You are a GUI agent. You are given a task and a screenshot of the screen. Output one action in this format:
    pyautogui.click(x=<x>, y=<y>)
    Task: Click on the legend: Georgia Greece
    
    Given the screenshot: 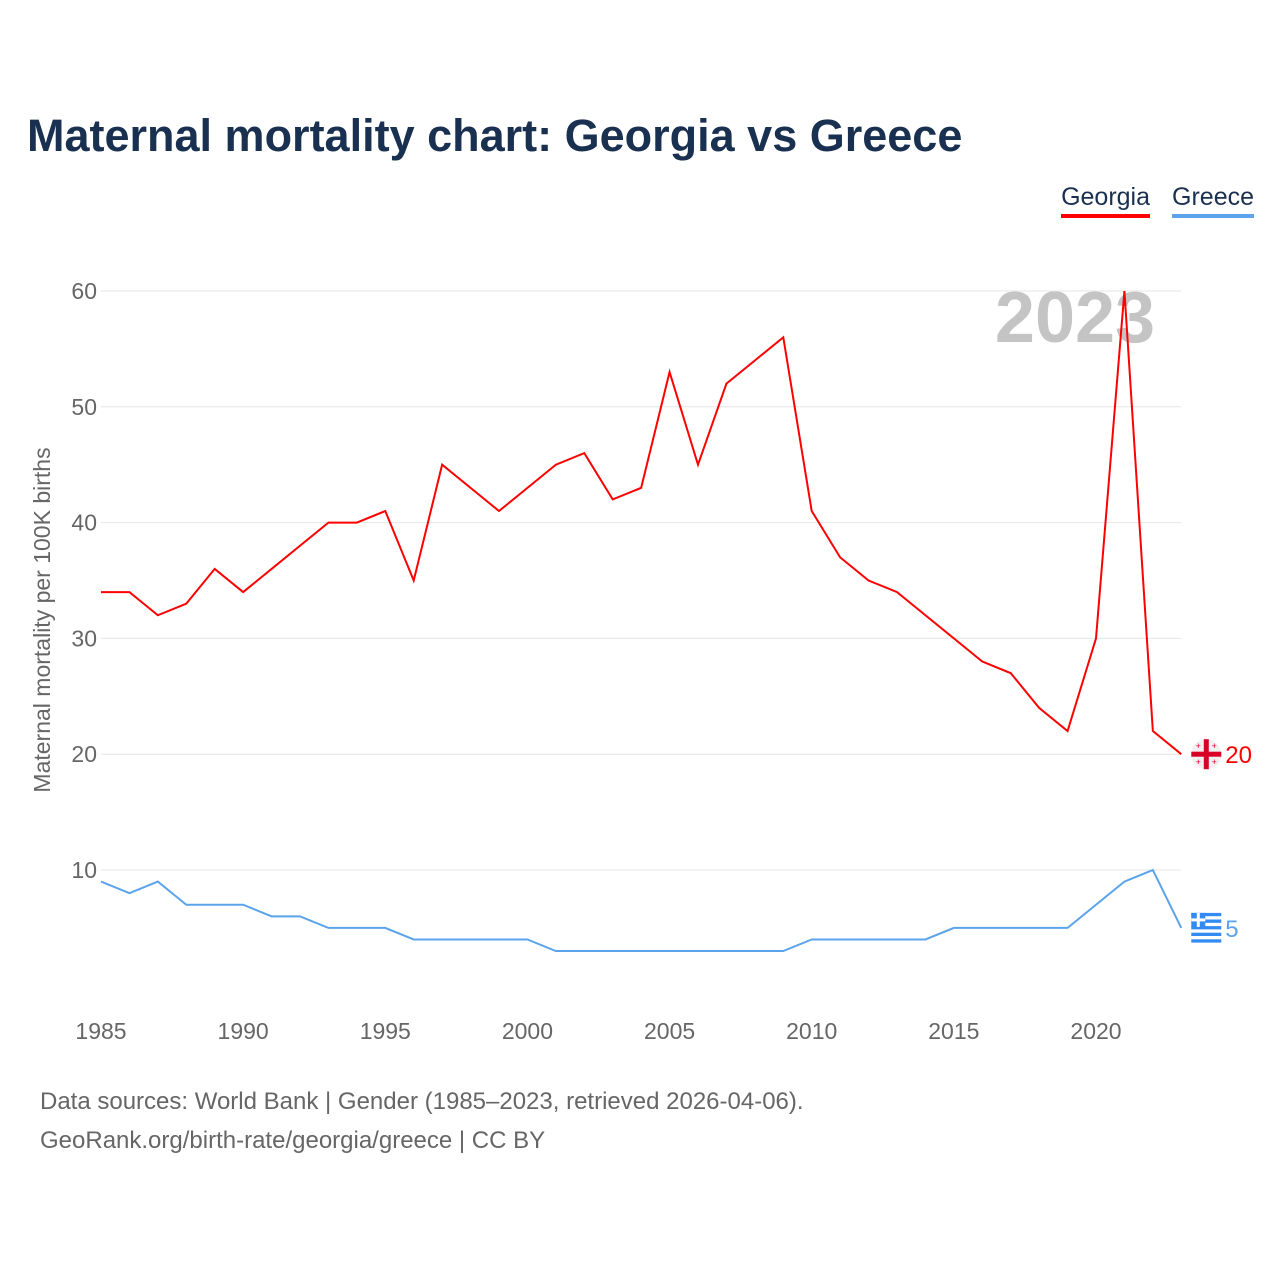 What is the action you would take?
    pyautogui.click(x=1157, y=200)
    